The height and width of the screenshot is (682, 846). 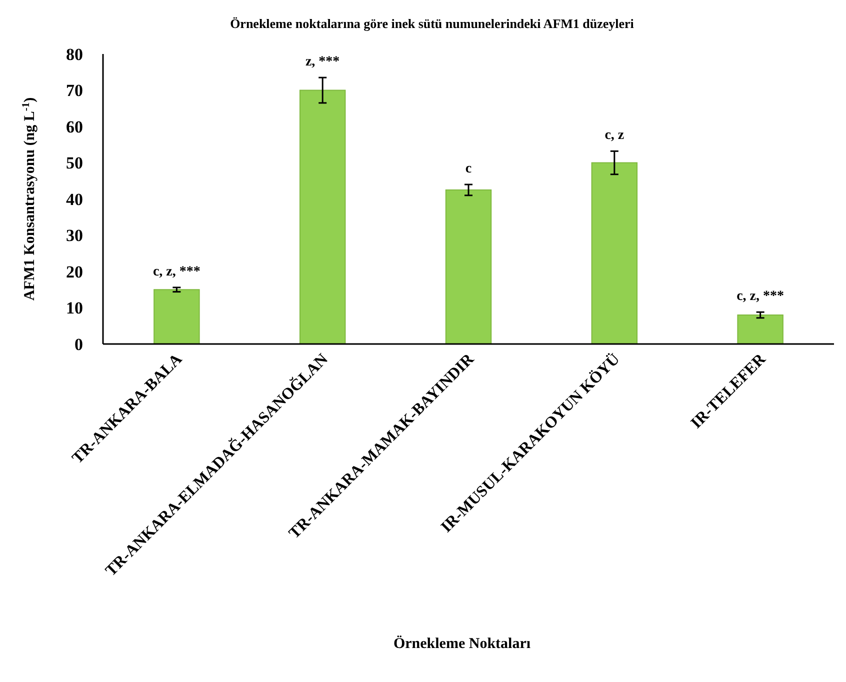 I want to click on y-tick-label: 50, so click(x=74, y=163).